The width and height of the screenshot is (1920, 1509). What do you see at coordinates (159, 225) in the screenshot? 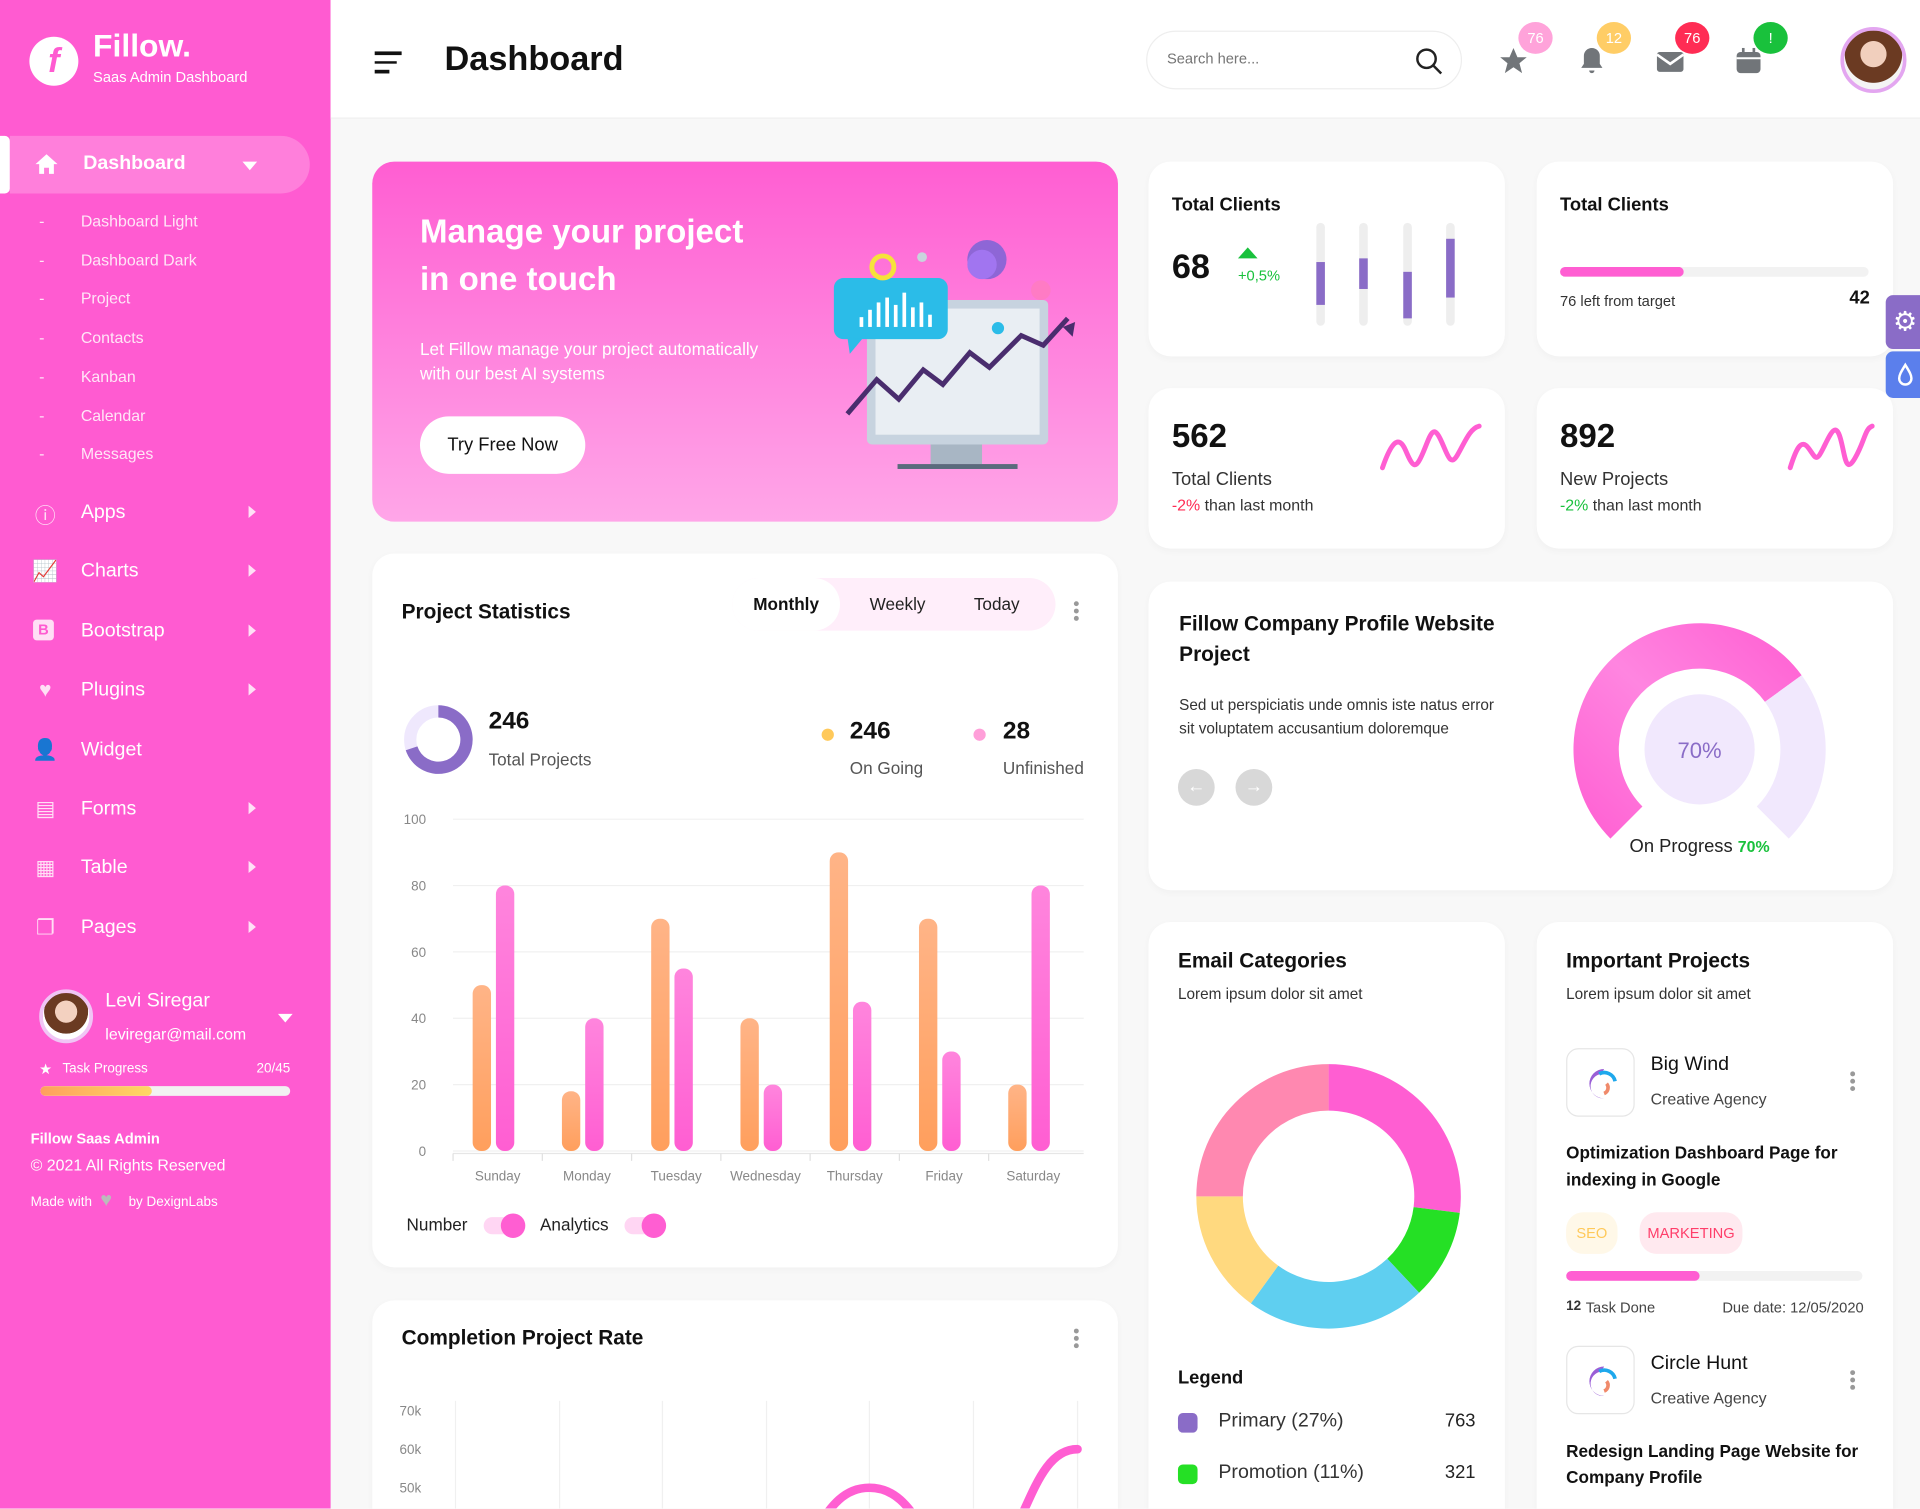
I see `submenu-item: - Dashboard Light` at bounding box center [159, 225].